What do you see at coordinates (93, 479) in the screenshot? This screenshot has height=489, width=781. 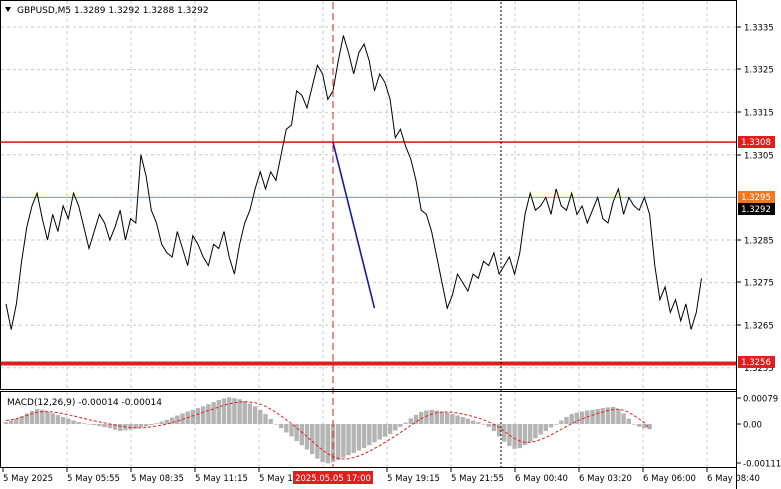 I see `time-label: 5 May 05:55` at bounding box center [93, 479].